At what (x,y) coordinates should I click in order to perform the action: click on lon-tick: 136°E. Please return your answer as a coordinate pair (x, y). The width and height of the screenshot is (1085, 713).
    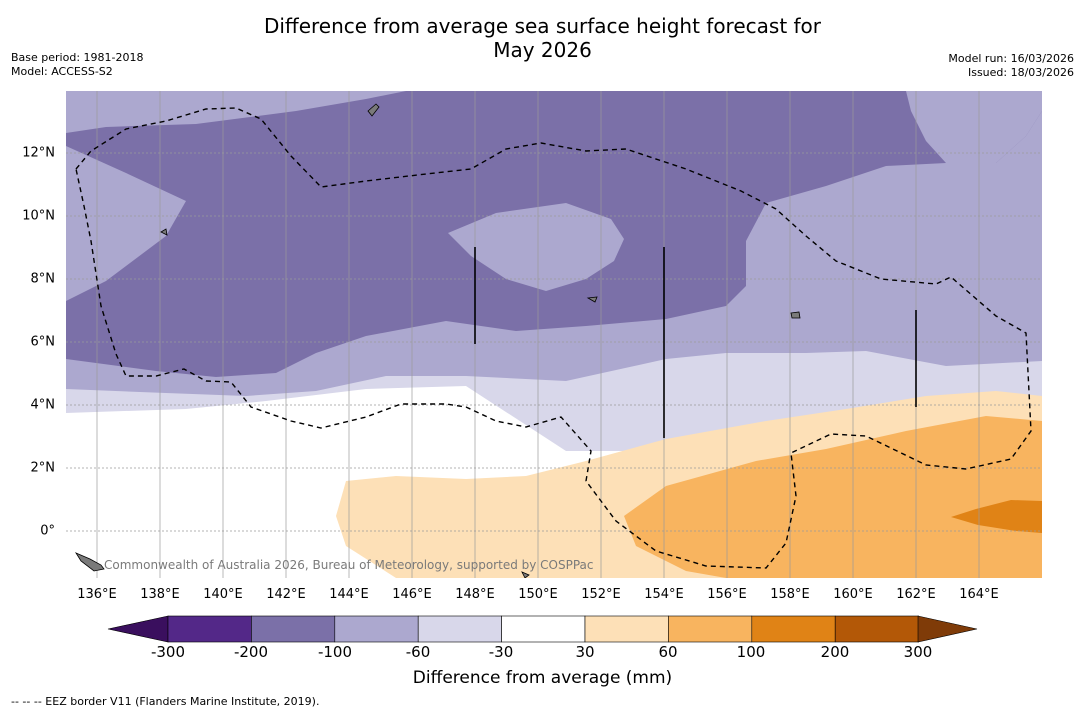
    Looking at the image, I should click on (97, 594).